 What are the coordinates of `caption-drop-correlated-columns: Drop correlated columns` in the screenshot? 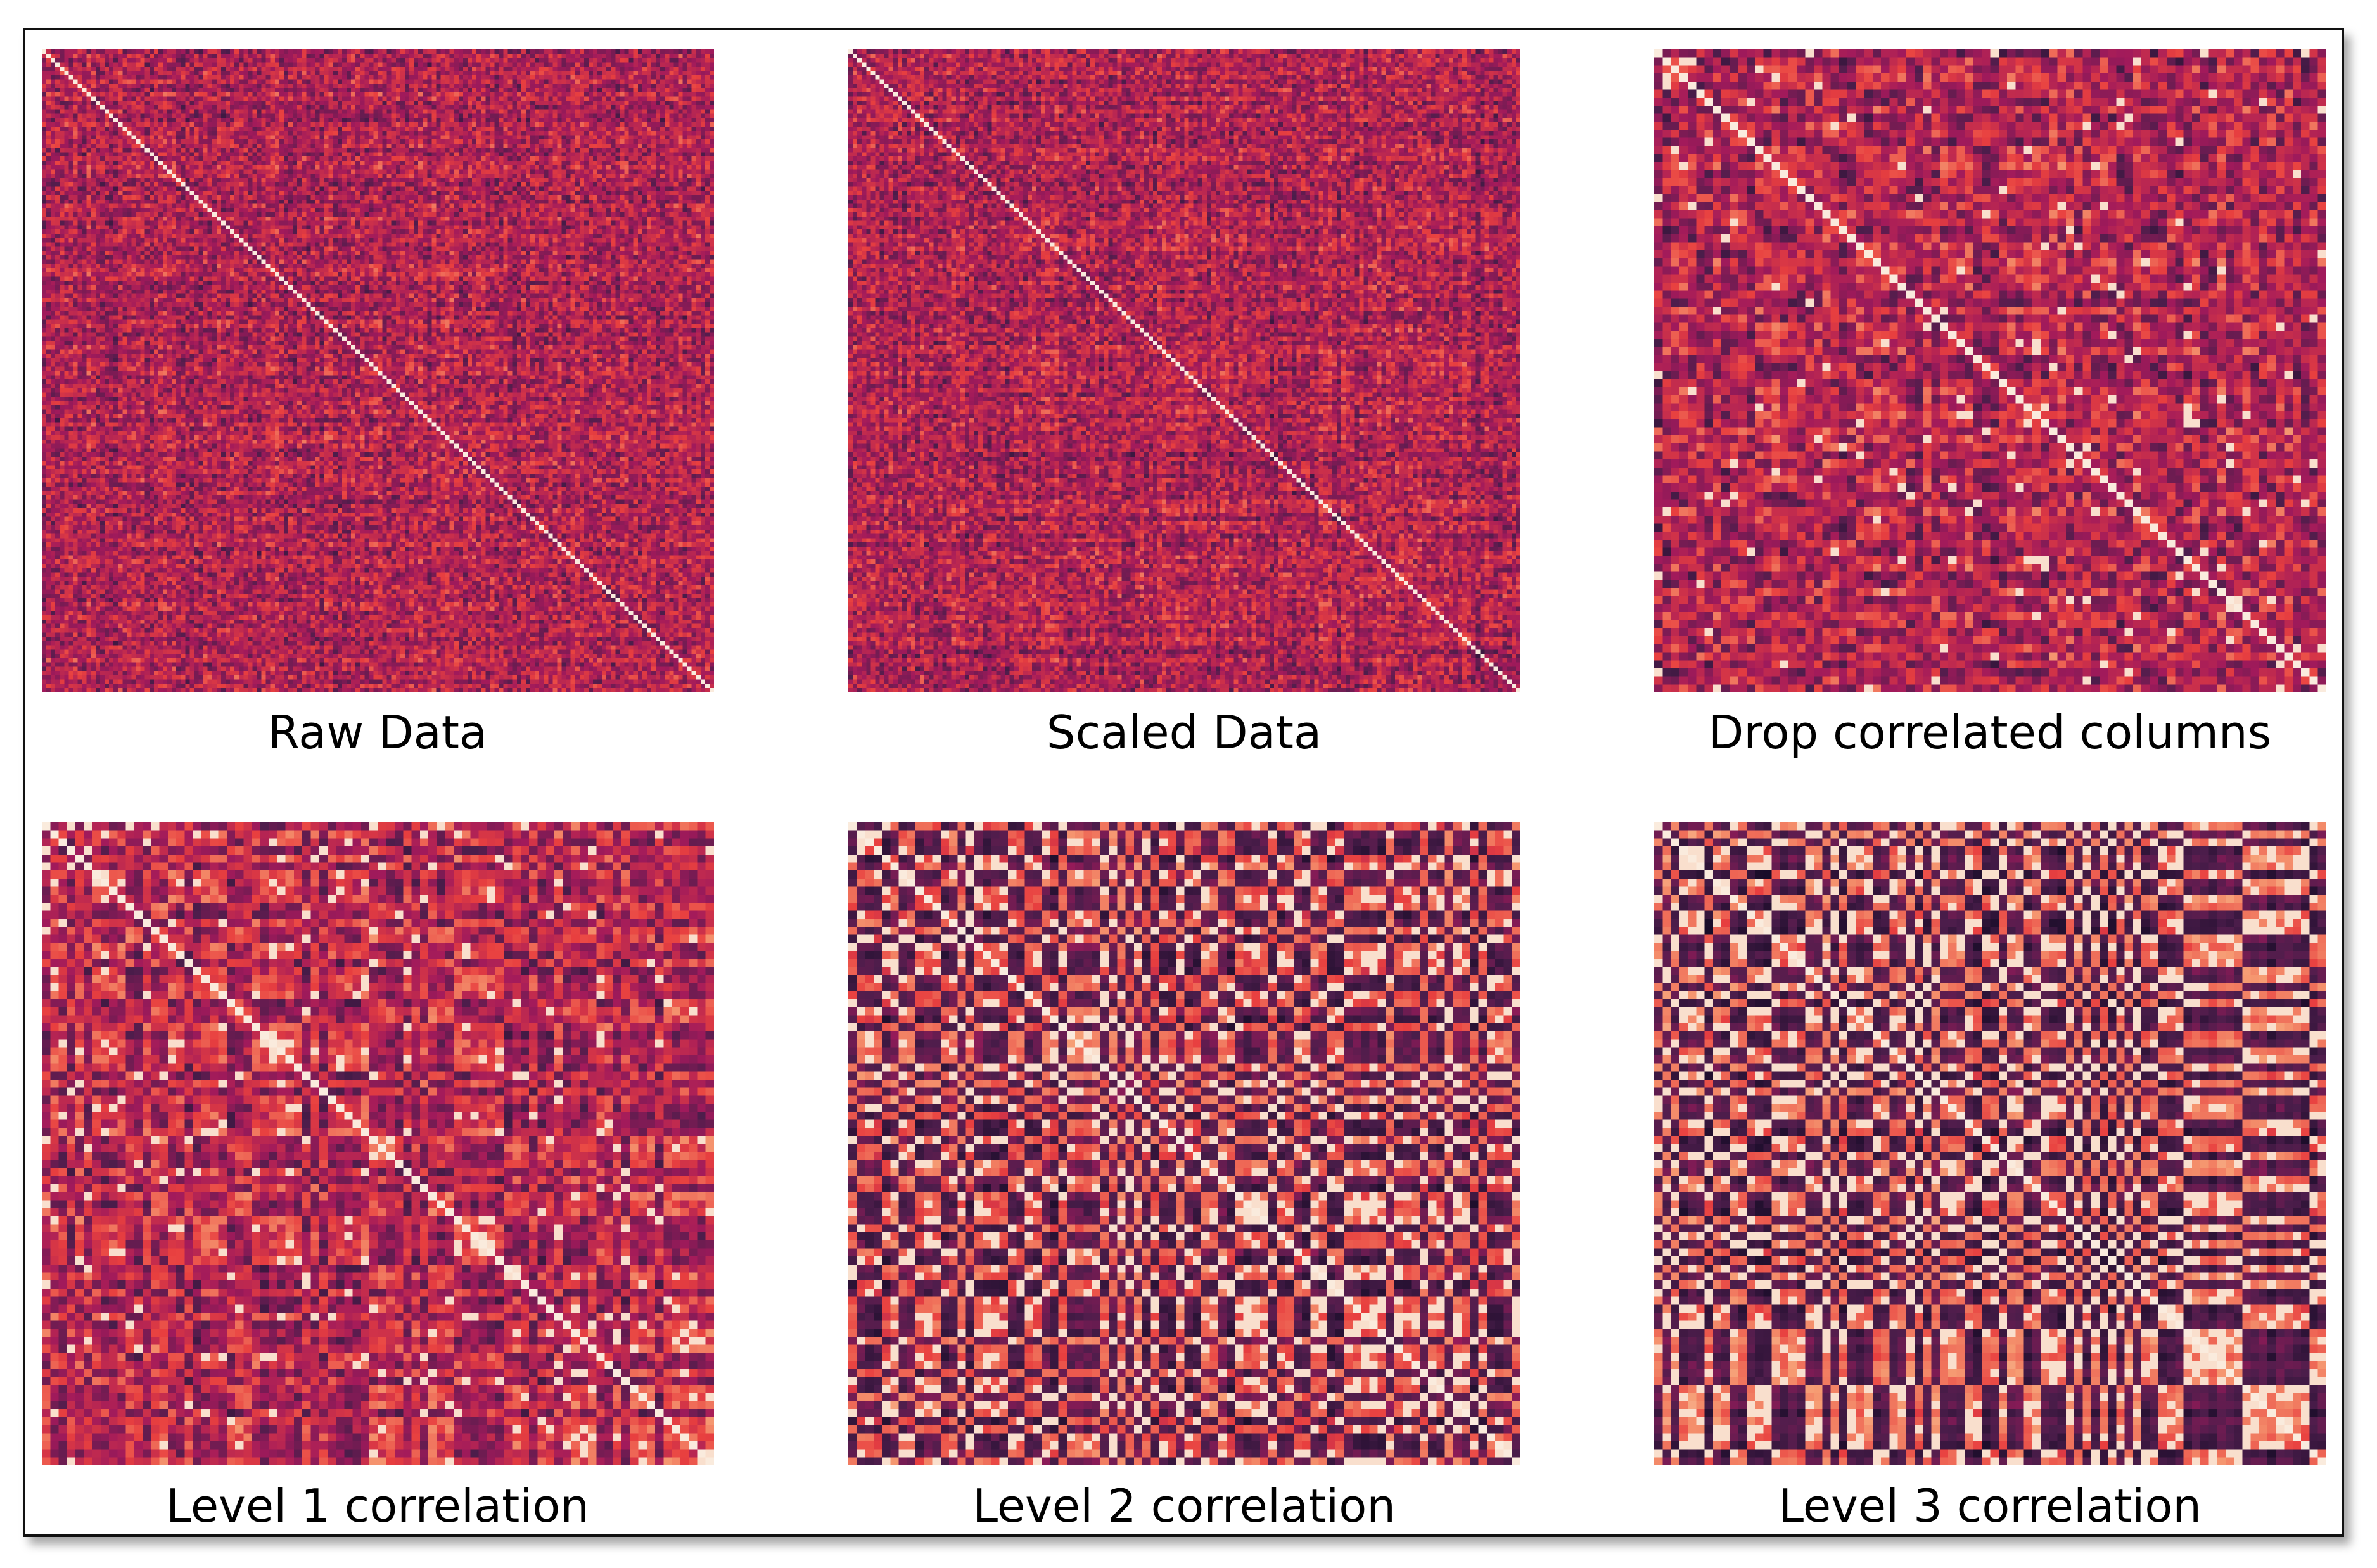 It's located at (1990, 732).